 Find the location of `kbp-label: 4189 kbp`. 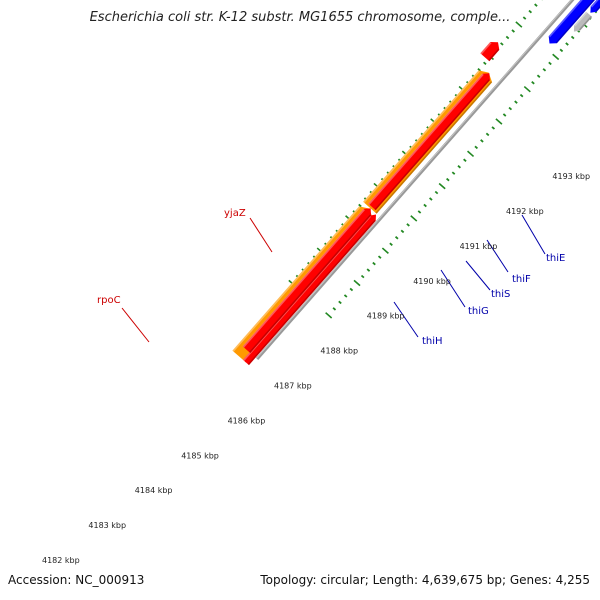

kbp-label: 4189 kbp is located at coordinates (386, 316).